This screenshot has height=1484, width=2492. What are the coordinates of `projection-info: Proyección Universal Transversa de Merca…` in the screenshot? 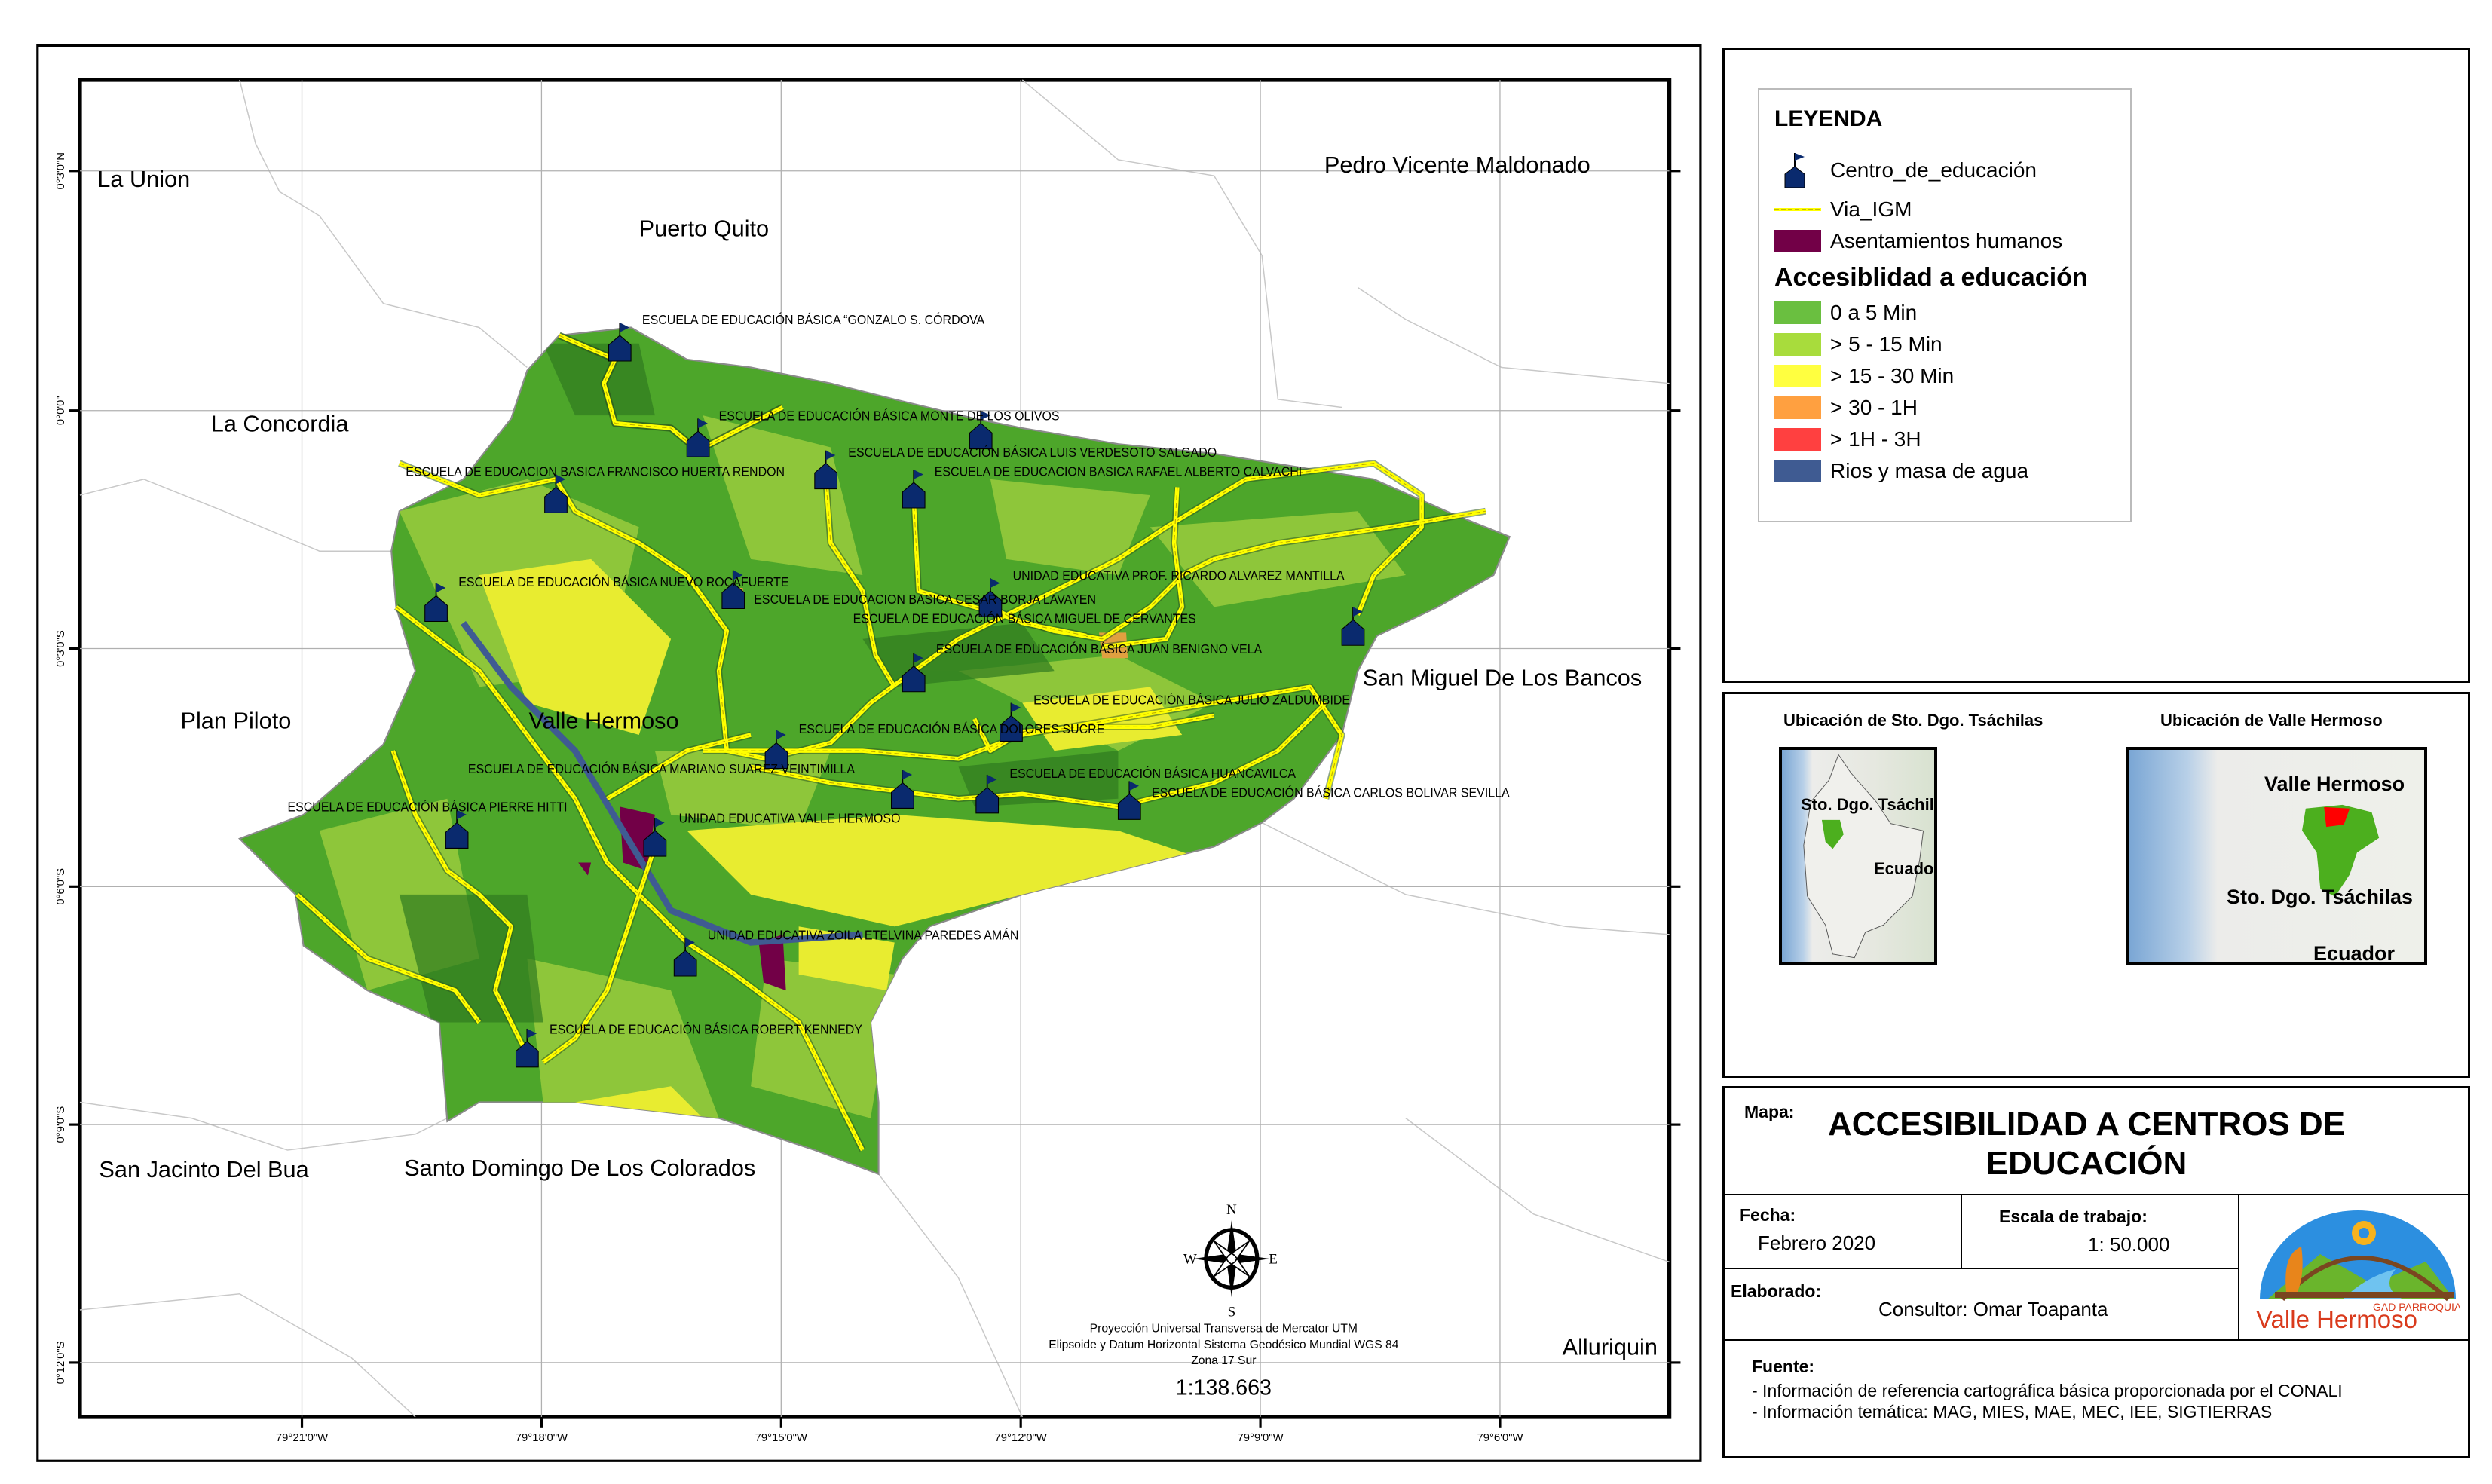 It's located at (1224, 1345).